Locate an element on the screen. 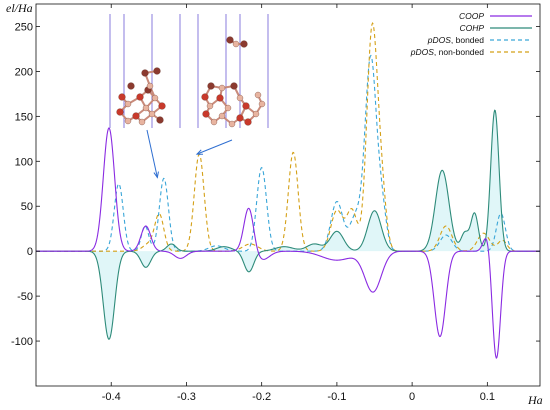 The image size is (550, 410). y-tick-label: 100 is located at coordinates (24, 162).